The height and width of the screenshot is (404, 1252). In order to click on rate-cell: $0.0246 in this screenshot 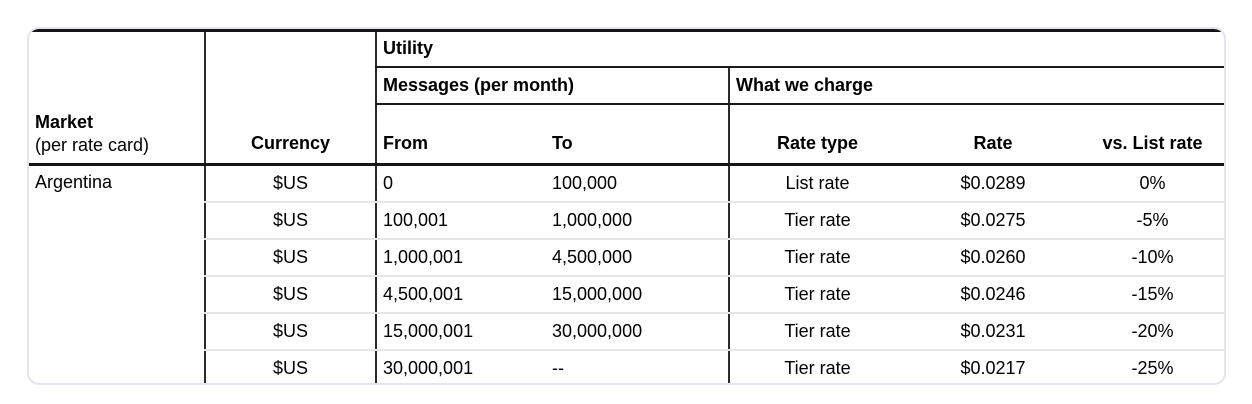, I will do `click(993, 294)`.